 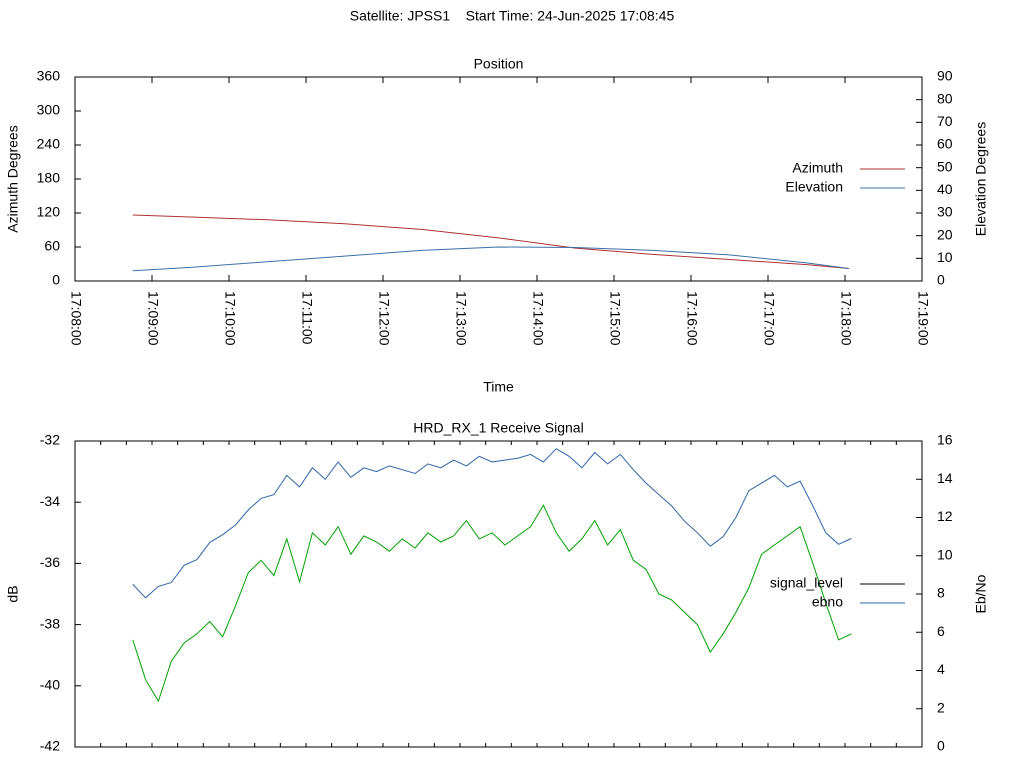 I want to click on x-tick-label: 17:12:00, so click(x=384, y=318).